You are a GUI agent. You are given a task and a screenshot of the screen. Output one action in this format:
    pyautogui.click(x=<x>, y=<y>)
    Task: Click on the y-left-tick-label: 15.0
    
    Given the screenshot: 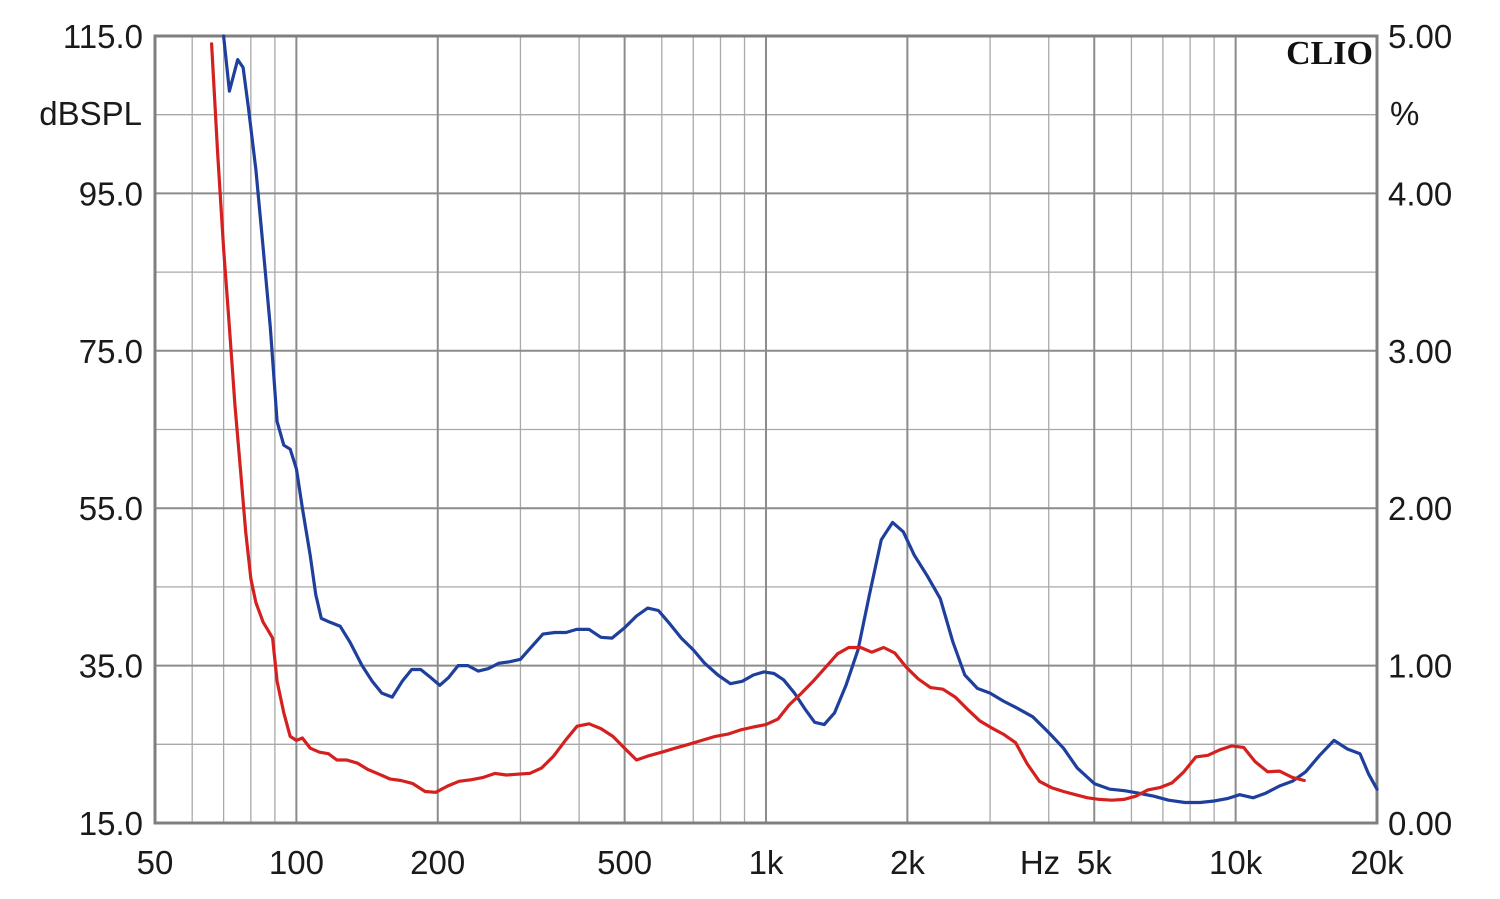 What is the action you would take?
    pyautogui.click(x=111, y=823)
    